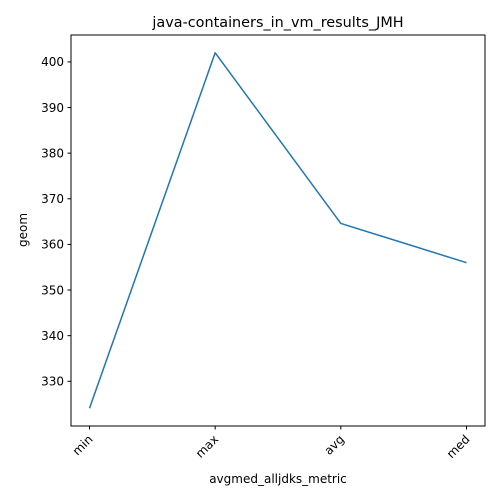  Describe the element at coordinates (52, 336) in the screenshot. I see `y-tick-label: 340` at that location.